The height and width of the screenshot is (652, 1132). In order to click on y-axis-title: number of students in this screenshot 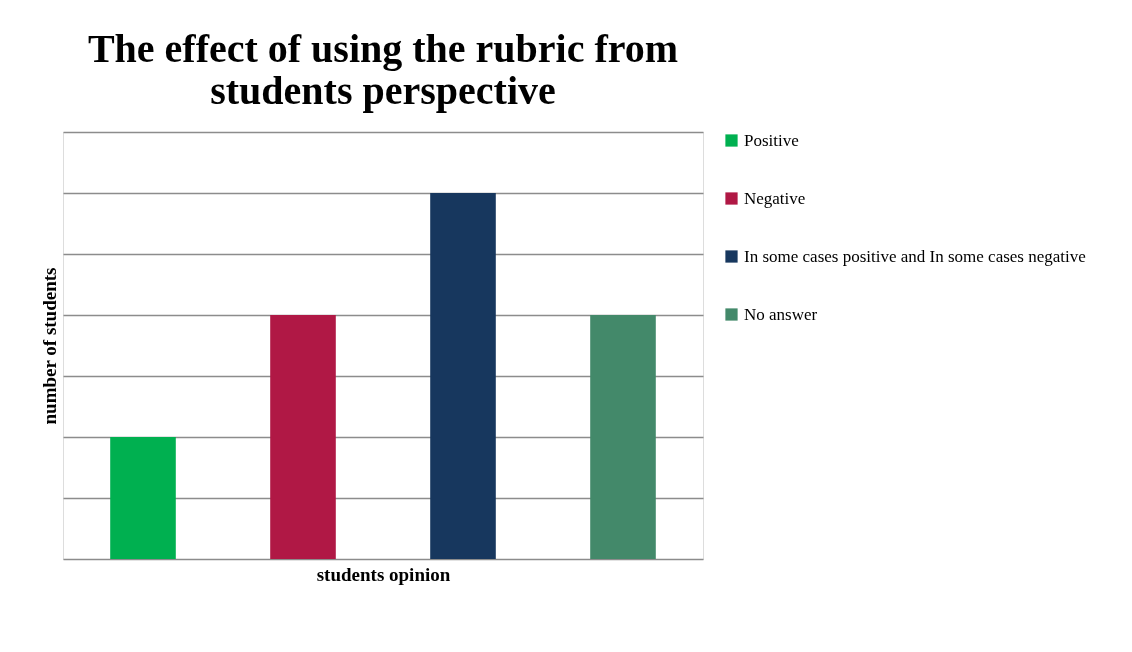, I will do `click(49, 346)`.